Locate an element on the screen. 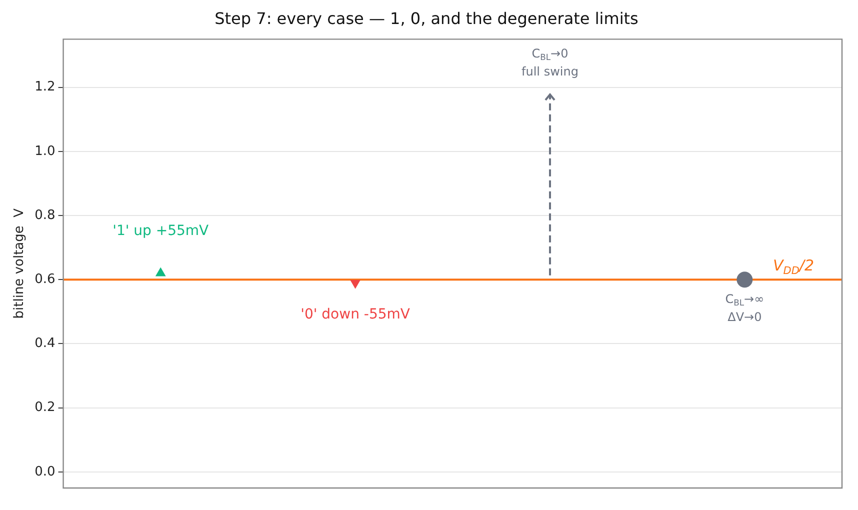  y-tick-label: 0.4 is located at coordinates (45, 344).